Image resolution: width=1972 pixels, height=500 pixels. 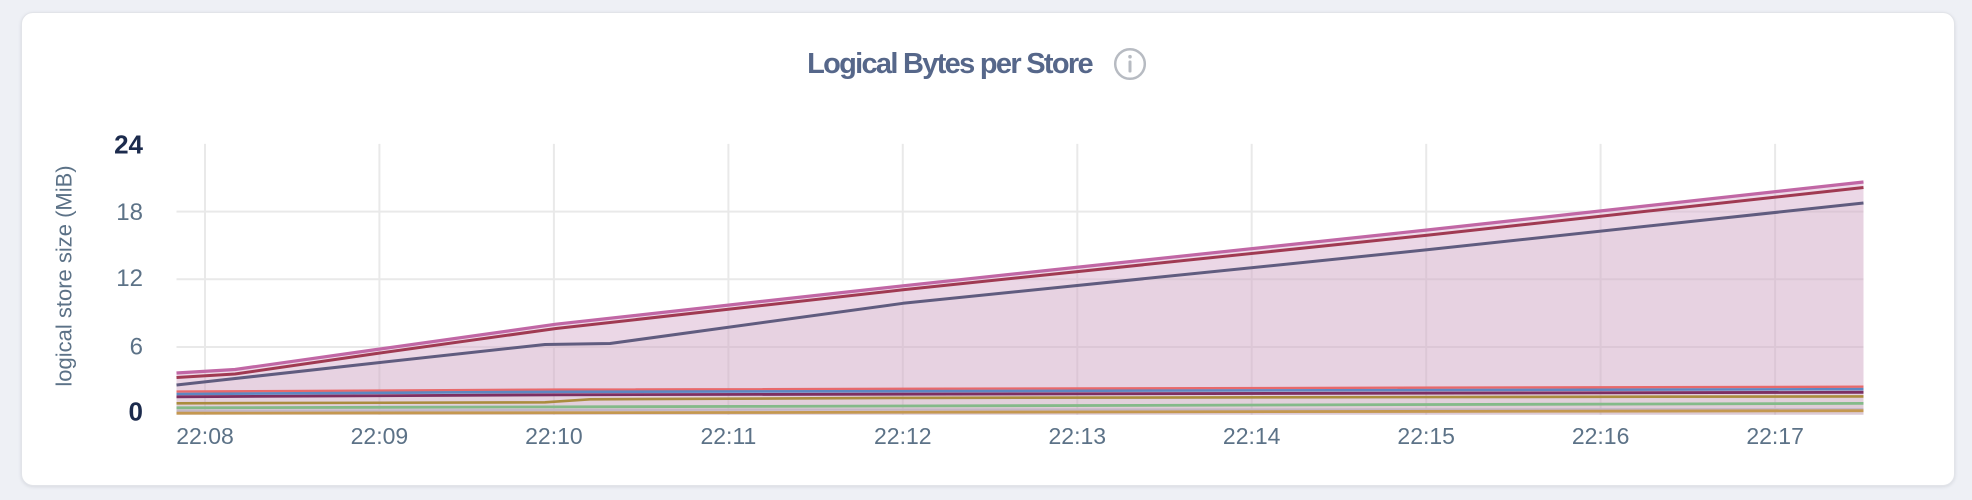 What do you see at coordinates (1252, 436) in the screenshot?
I see `svg-text: 22:14` at bounding box center [1252, 436].